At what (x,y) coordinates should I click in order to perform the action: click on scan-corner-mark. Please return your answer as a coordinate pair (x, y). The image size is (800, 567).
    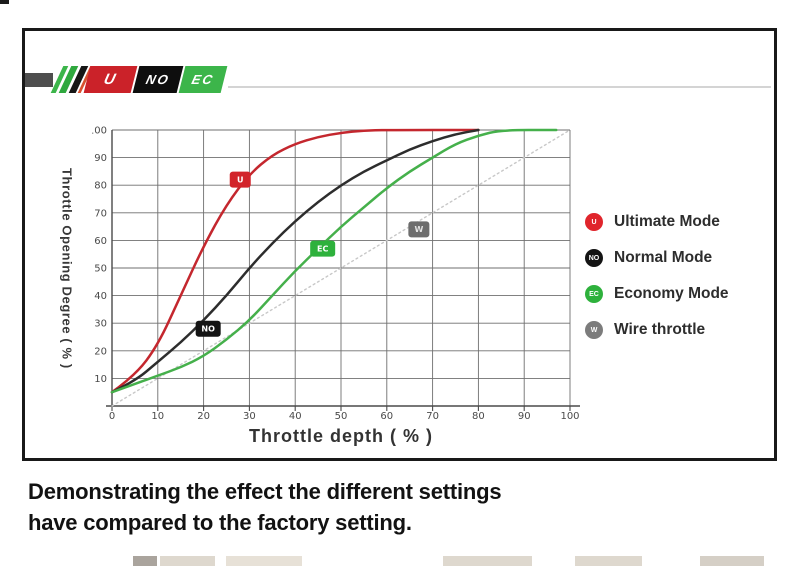
    Looking at the image, I should click on (4, 2).